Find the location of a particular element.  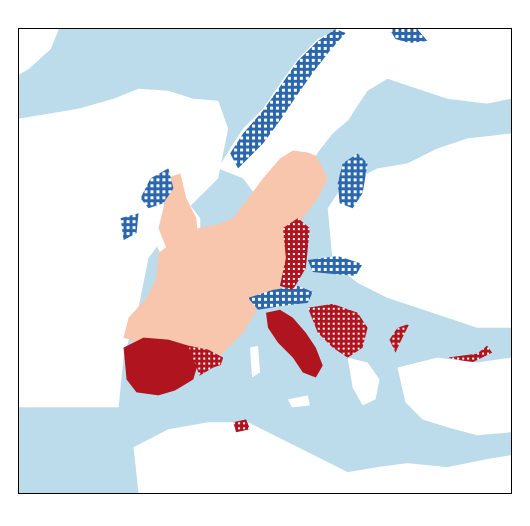

region-red-balkans is located at coordinates (337, 330).